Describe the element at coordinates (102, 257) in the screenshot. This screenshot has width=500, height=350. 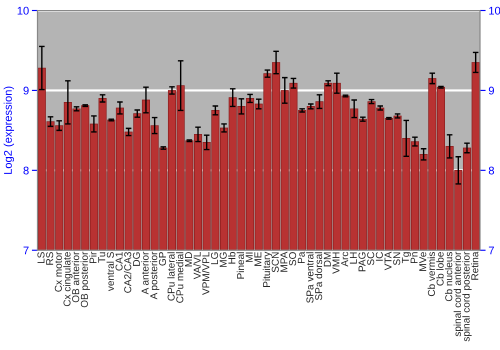
I see `x-tick-label: Tu` at that location.